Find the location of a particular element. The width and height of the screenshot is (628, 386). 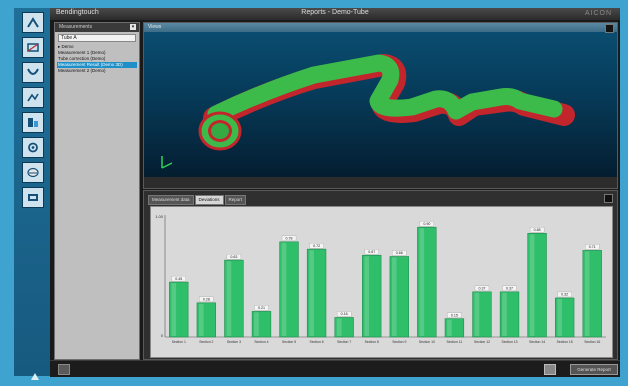

tube-nominal-green is located at coordinates (385, 88).